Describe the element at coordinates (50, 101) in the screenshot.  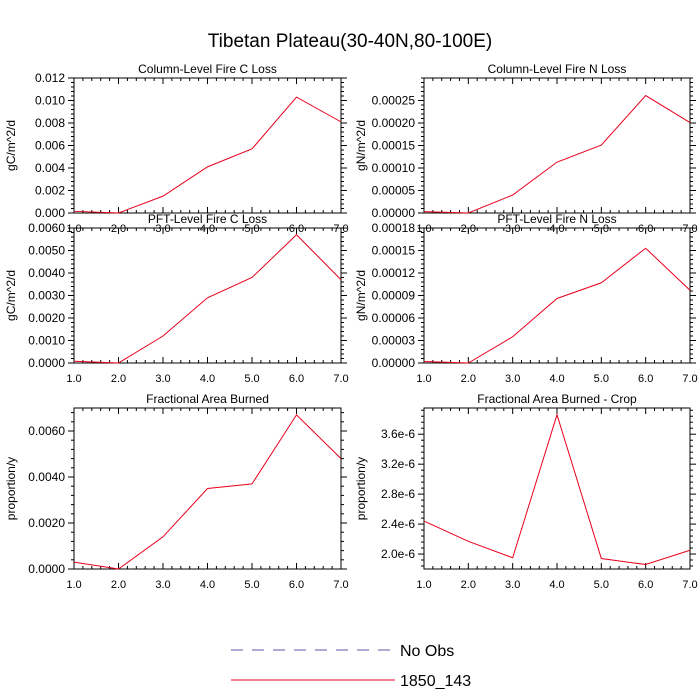
I see `y-tick-label: 0.010` at that location.